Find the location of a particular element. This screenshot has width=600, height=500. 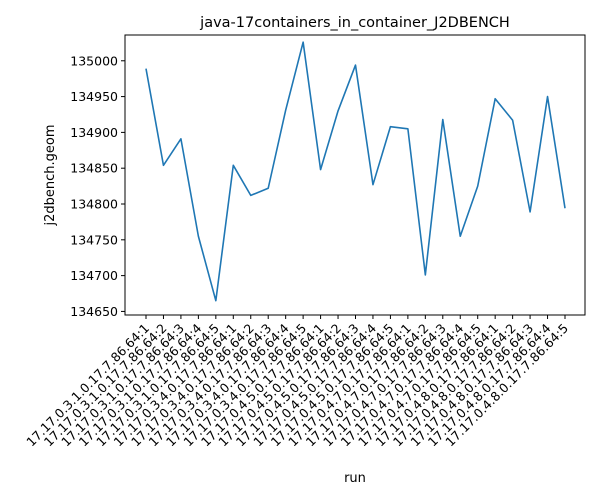

y-tick-label: 134900 is located at coordinates (94, 132).